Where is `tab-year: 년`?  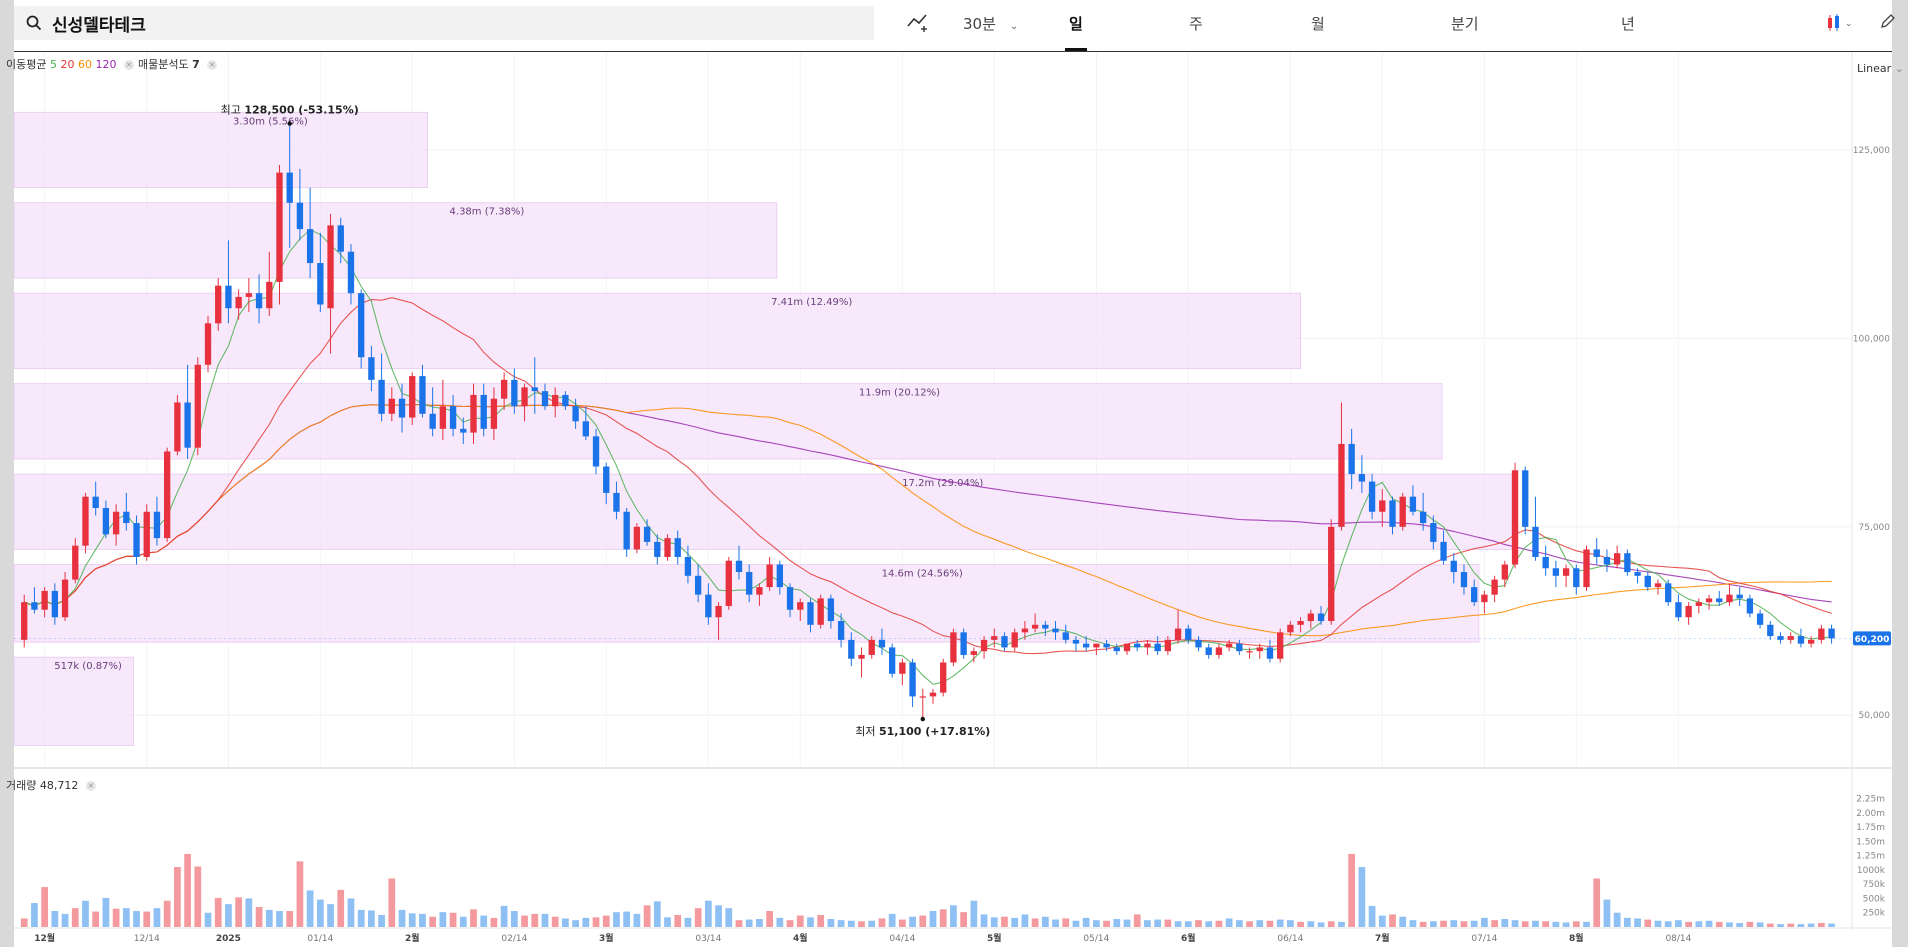 tab-year: 년 is located at coordinates (1628, 24).